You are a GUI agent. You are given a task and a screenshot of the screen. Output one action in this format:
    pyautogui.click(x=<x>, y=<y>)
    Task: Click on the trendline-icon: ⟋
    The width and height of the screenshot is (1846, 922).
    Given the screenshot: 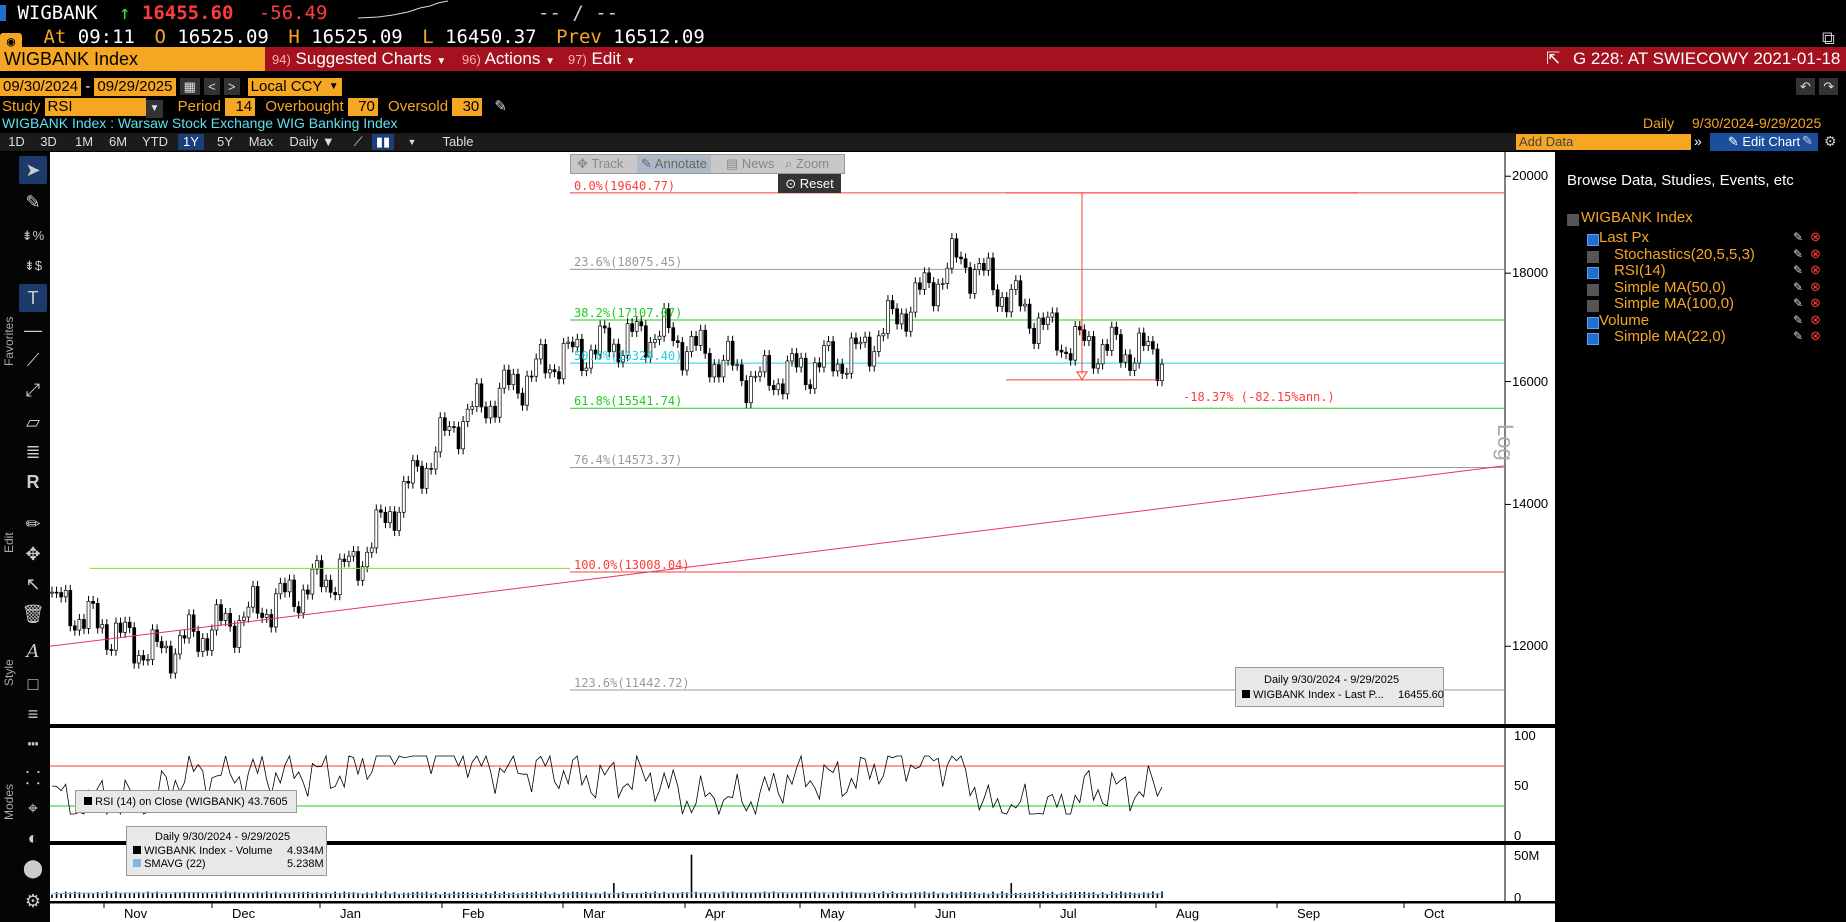 What is the action you would take?
    pyautogui.click(x=33, y=360)
    